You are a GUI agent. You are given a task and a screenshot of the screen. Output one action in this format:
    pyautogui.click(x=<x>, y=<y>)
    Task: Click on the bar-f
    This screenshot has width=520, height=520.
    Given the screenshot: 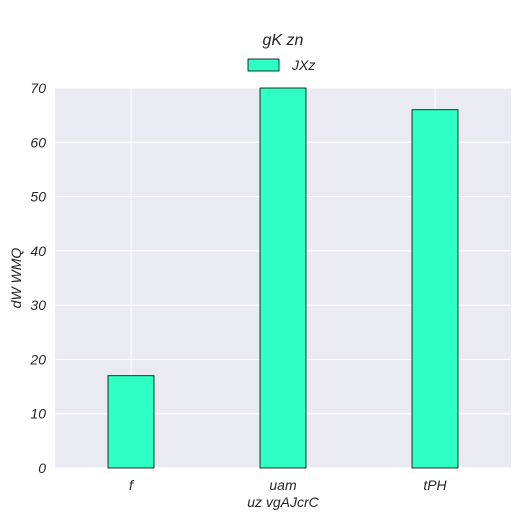 What is the action you would take?
    pyautogui.click(x=131, y=422)
    